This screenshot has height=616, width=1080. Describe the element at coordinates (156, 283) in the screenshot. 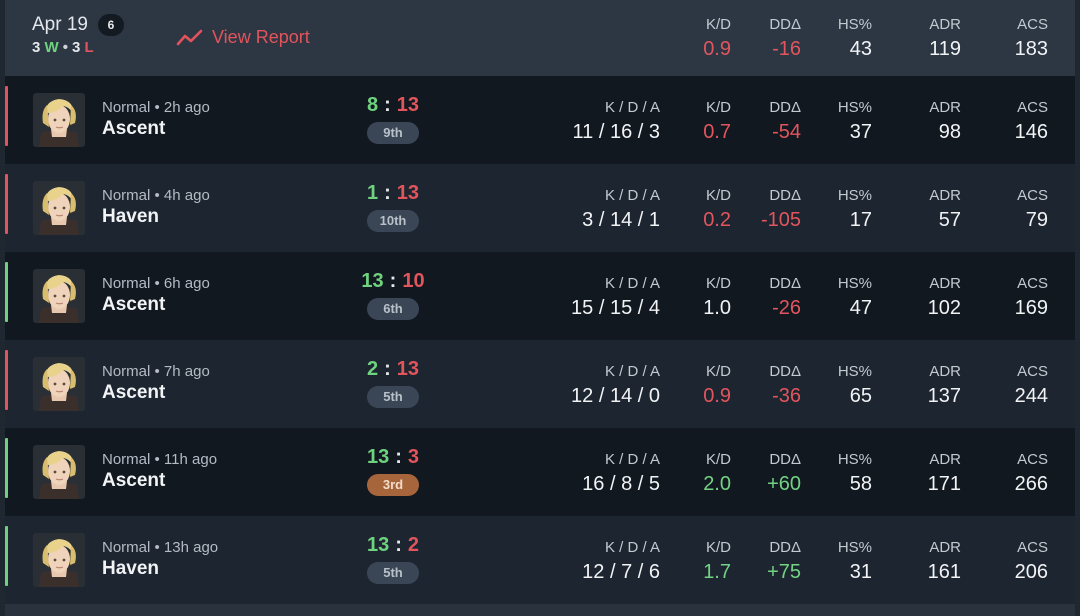

I see `match-mode-time: Normal • 6h ago` at that location.